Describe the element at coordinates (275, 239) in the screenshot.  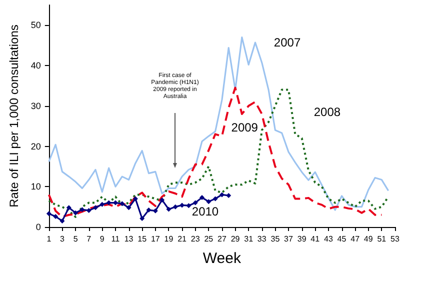
I see `x-tick-label: 35` at that location.